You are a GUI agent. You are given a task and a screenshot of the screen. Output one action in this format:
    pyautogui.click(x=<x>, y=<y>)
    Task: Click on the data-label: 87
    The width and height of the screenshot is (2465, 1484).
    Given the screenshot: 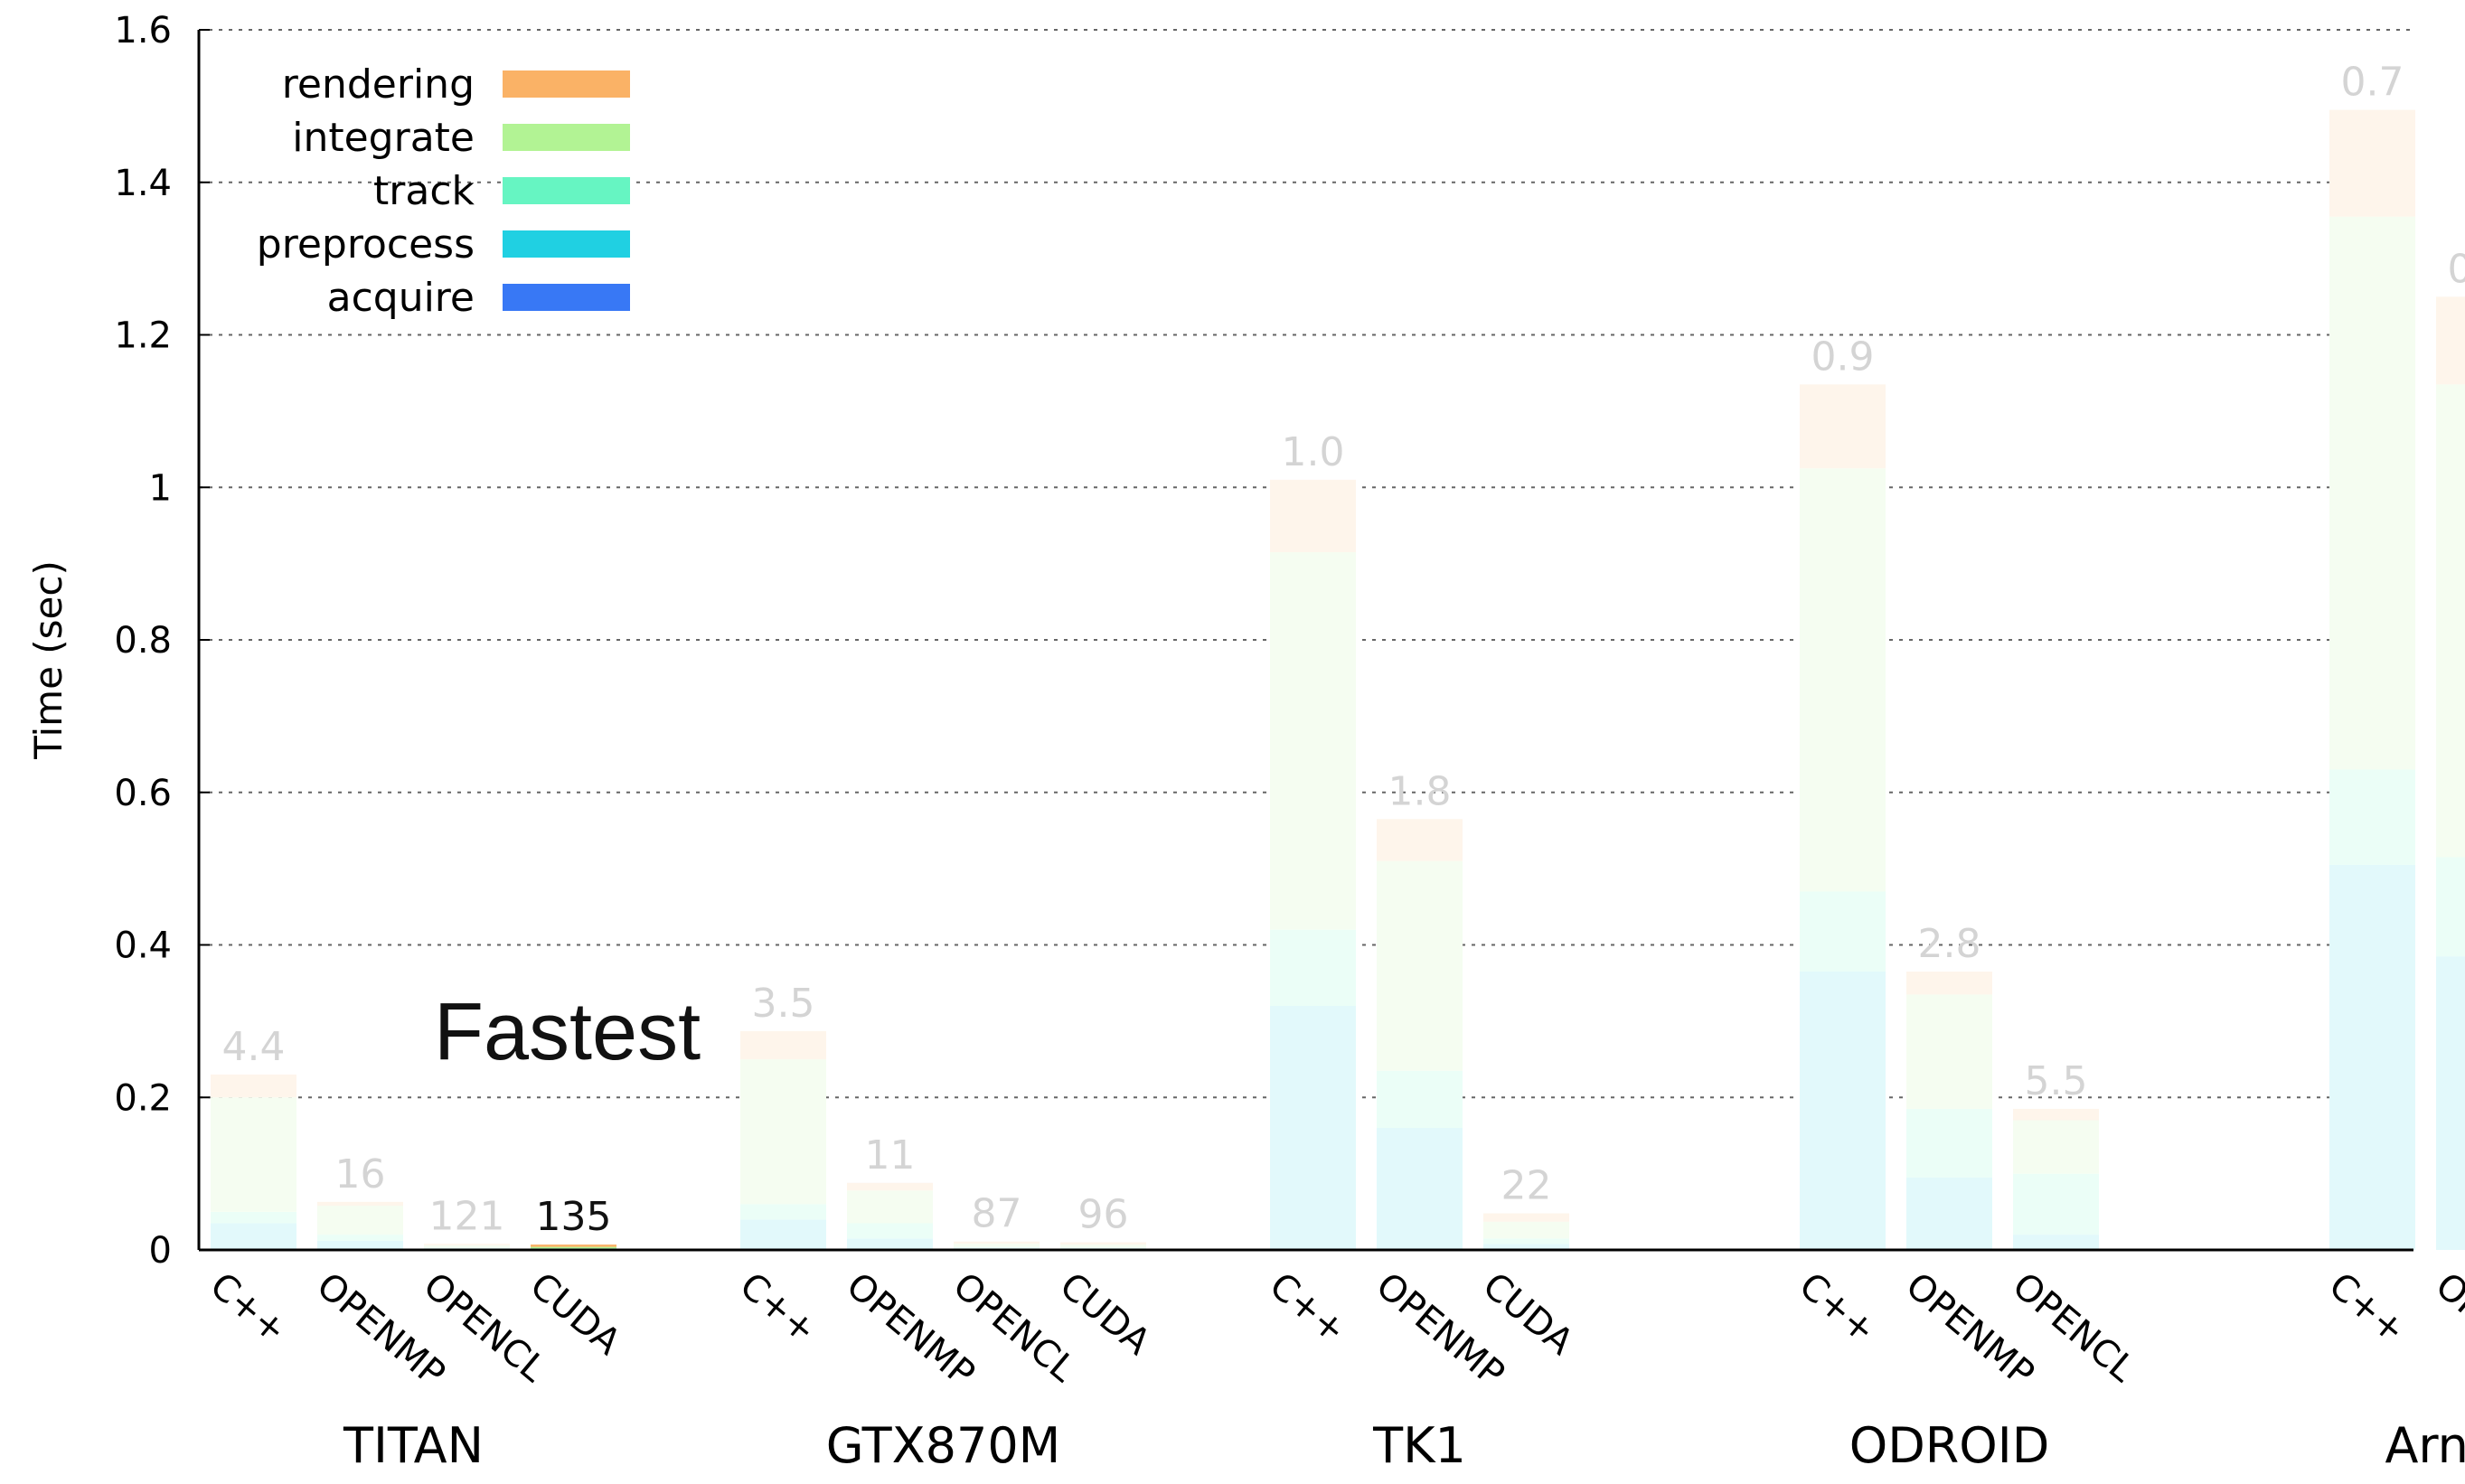 What is the action you would take?
    pyautogui.click(x=997, y=1214)
    